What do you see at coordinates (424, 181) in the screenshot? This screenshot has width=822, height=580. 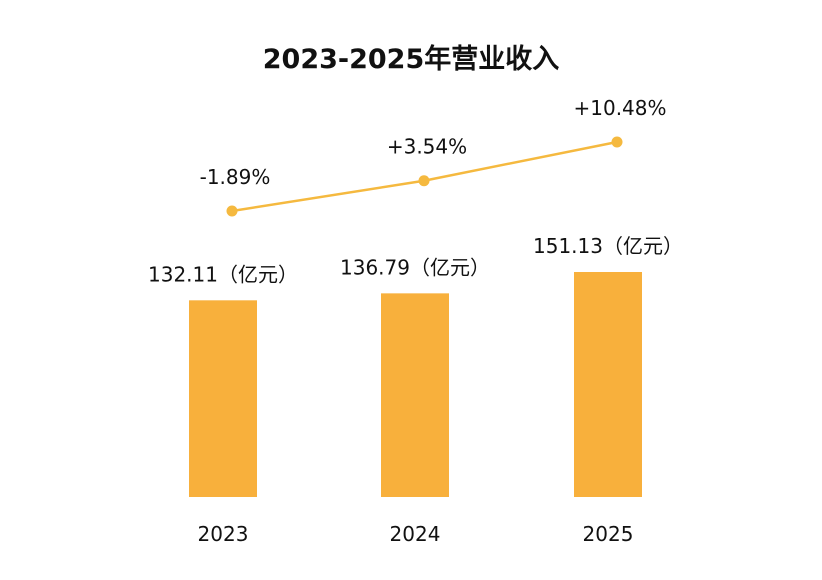 I see `growth-point-2024` at bounding box center [424, 181].